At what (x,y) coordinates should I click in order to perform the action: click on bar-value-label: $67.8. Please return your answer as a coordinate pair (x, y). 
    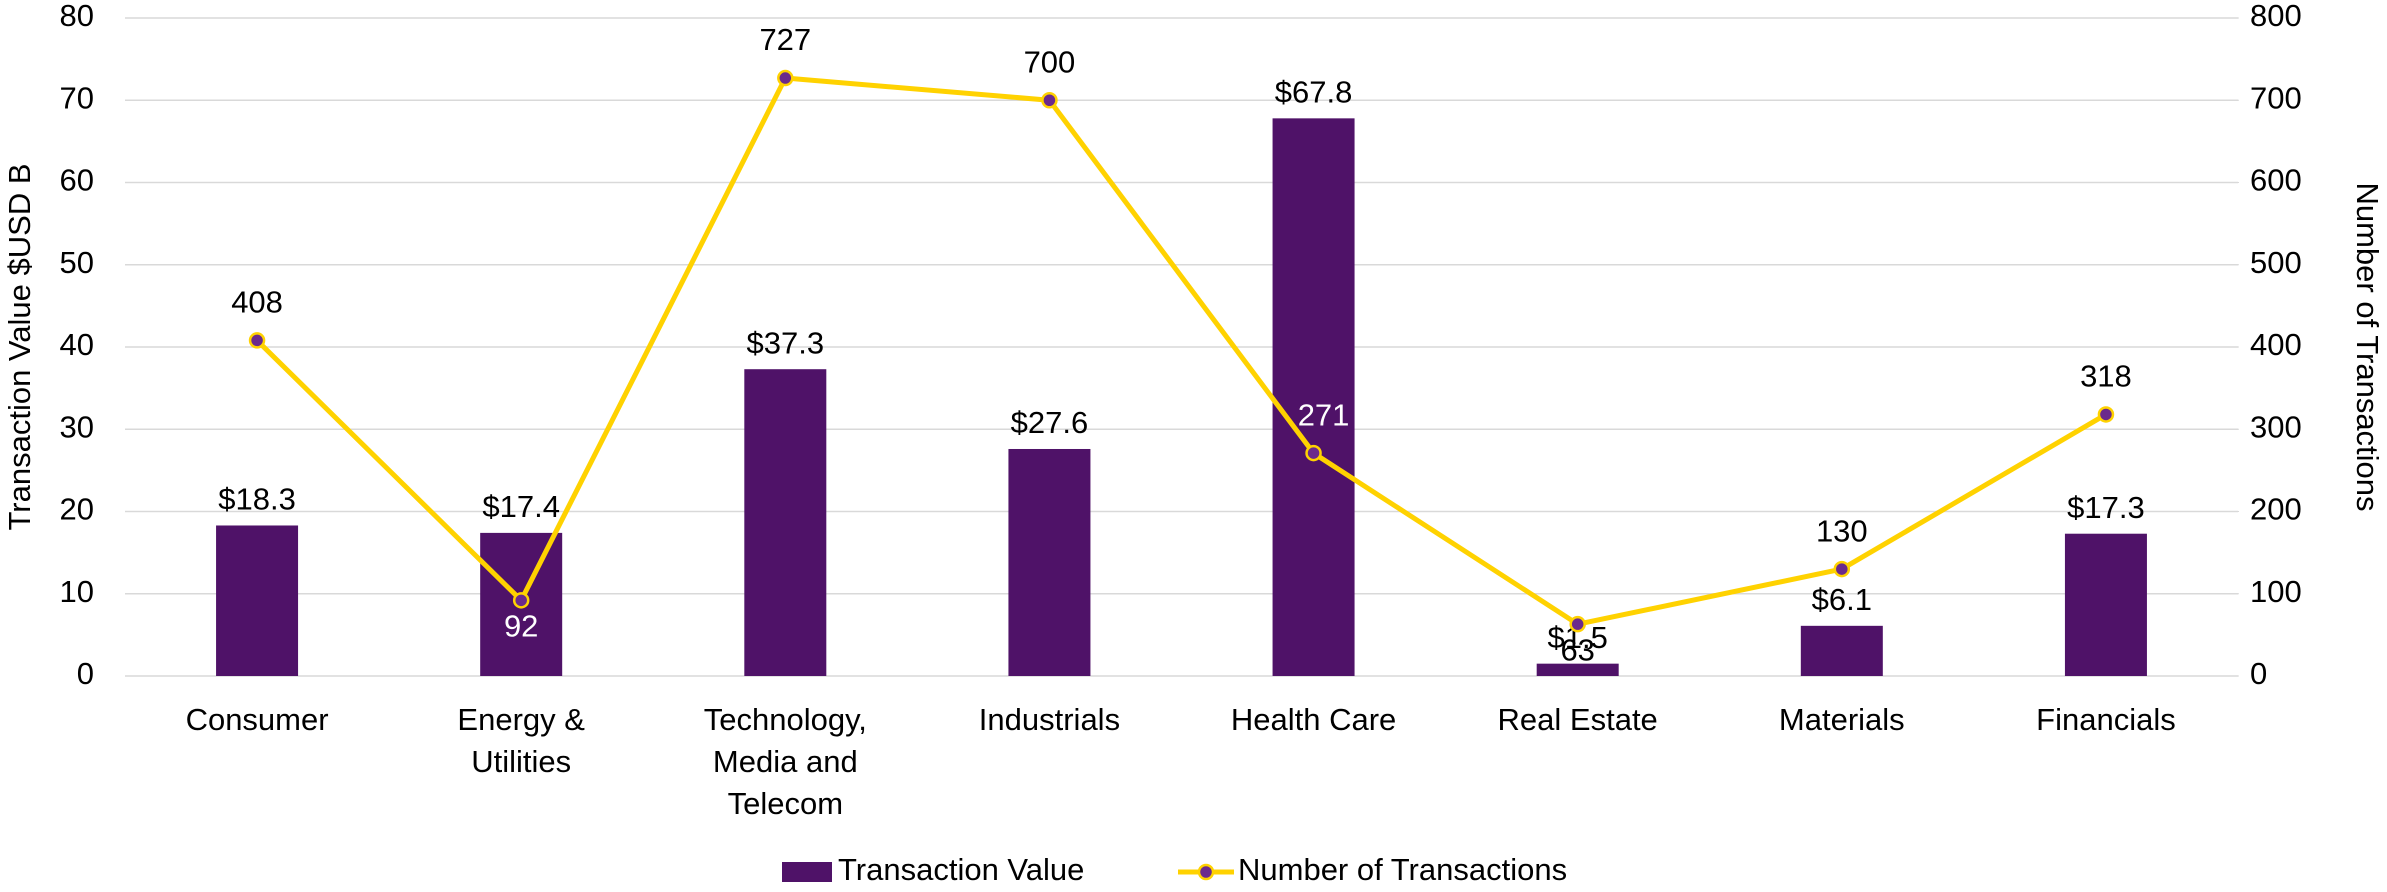
    Looking at the image, I should click on (1314, 92).